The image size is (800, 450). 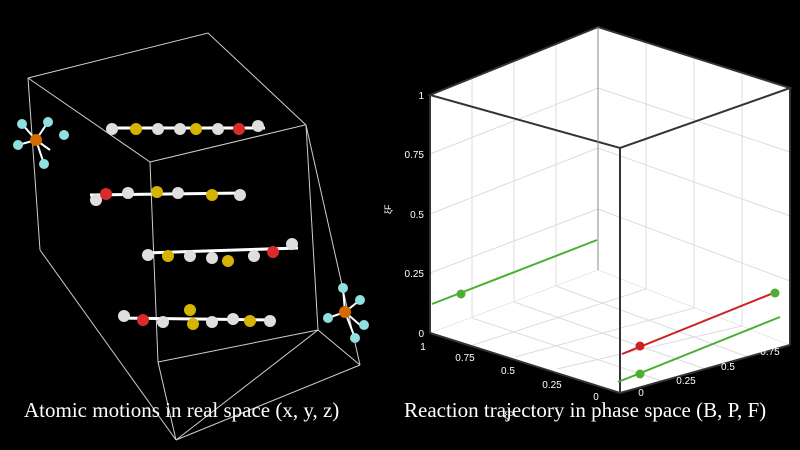 I want to click on z-tick-label: 0.75, so click(x=415, y=155).